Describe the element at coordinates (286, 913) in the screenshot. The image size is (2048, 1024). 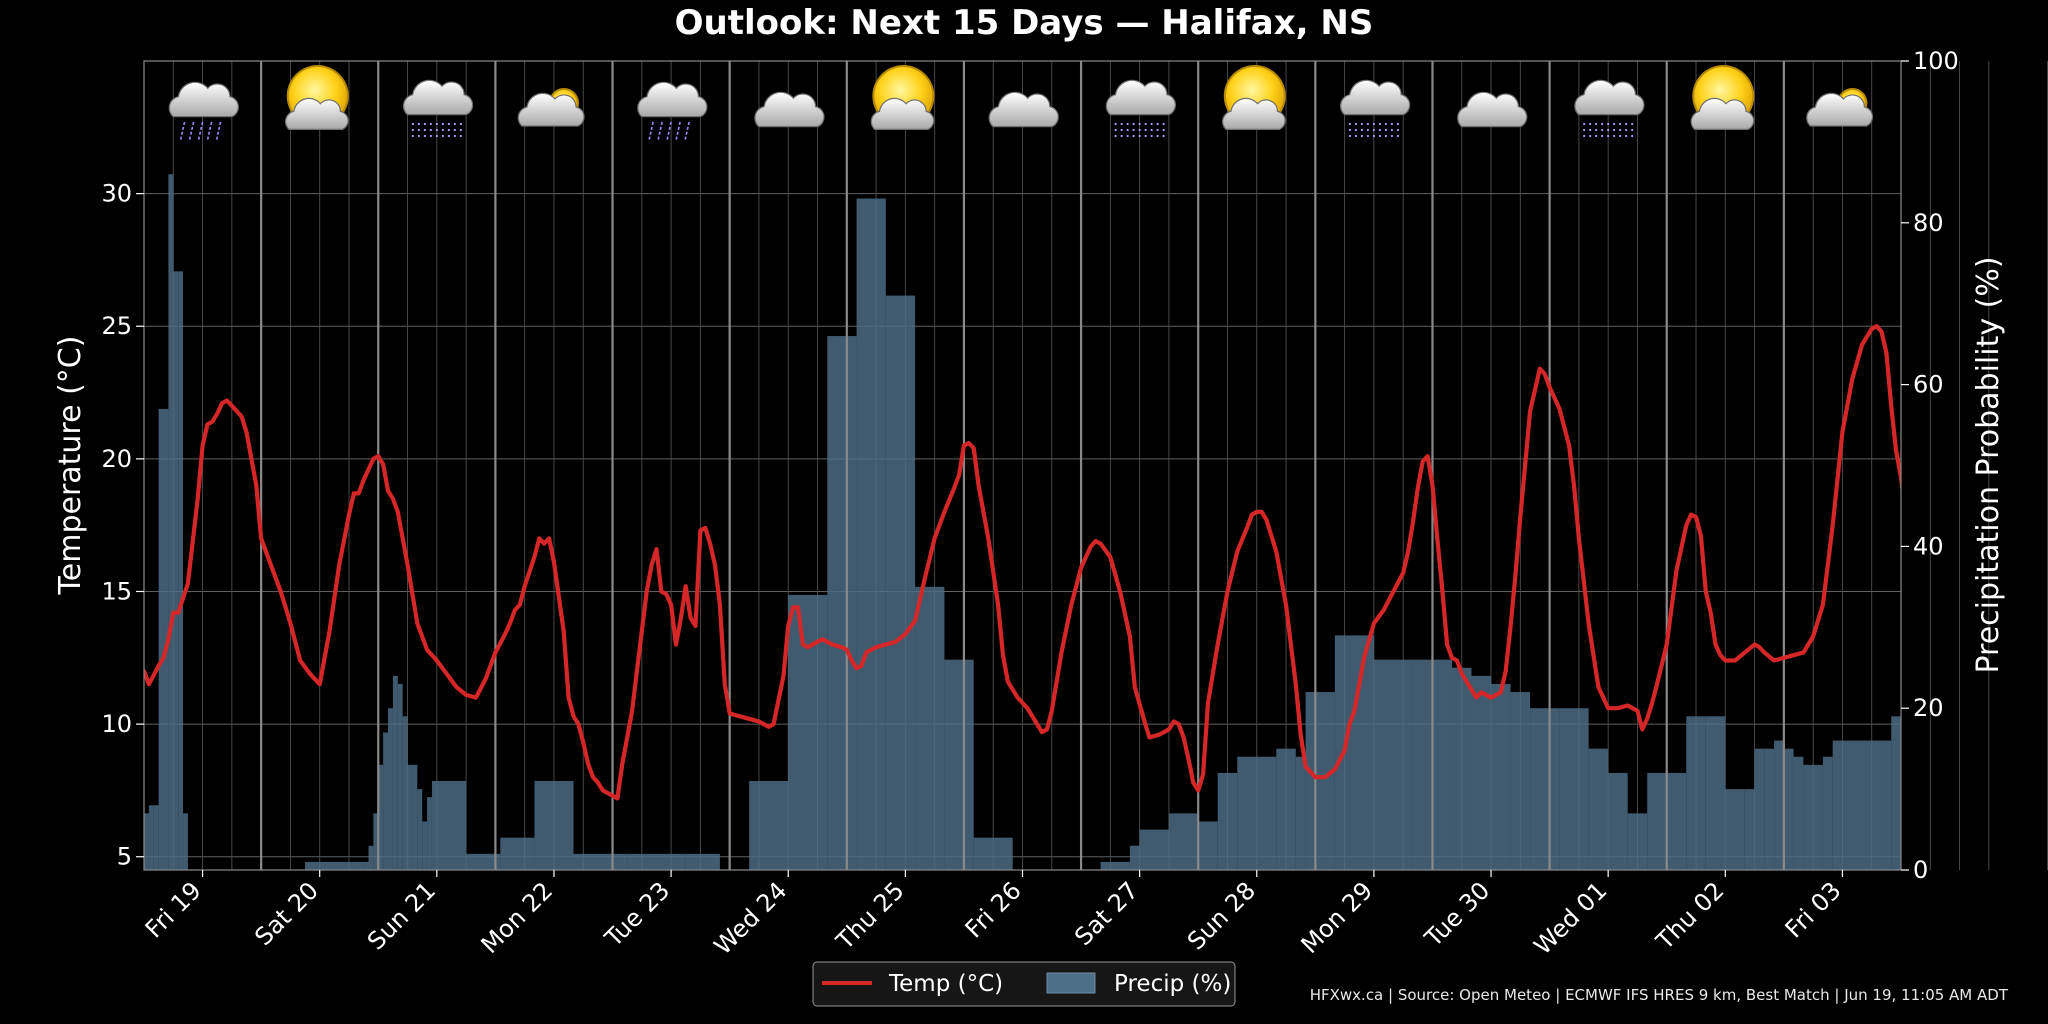
I see `x-tick-label: Sat 20` at that location.